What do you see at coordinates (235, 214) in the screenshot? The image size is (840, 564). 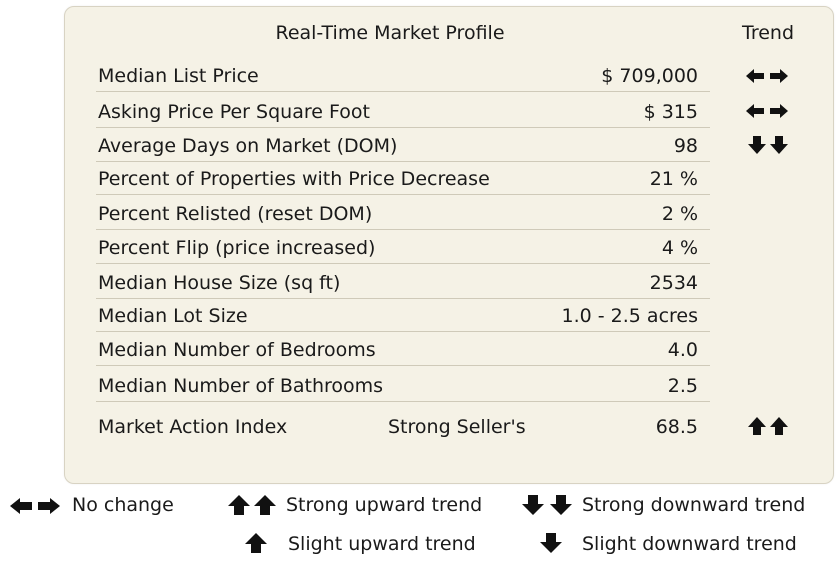 I see `row-label: Percent Relisted (reset DOM)` at bounding box center [235, 214].